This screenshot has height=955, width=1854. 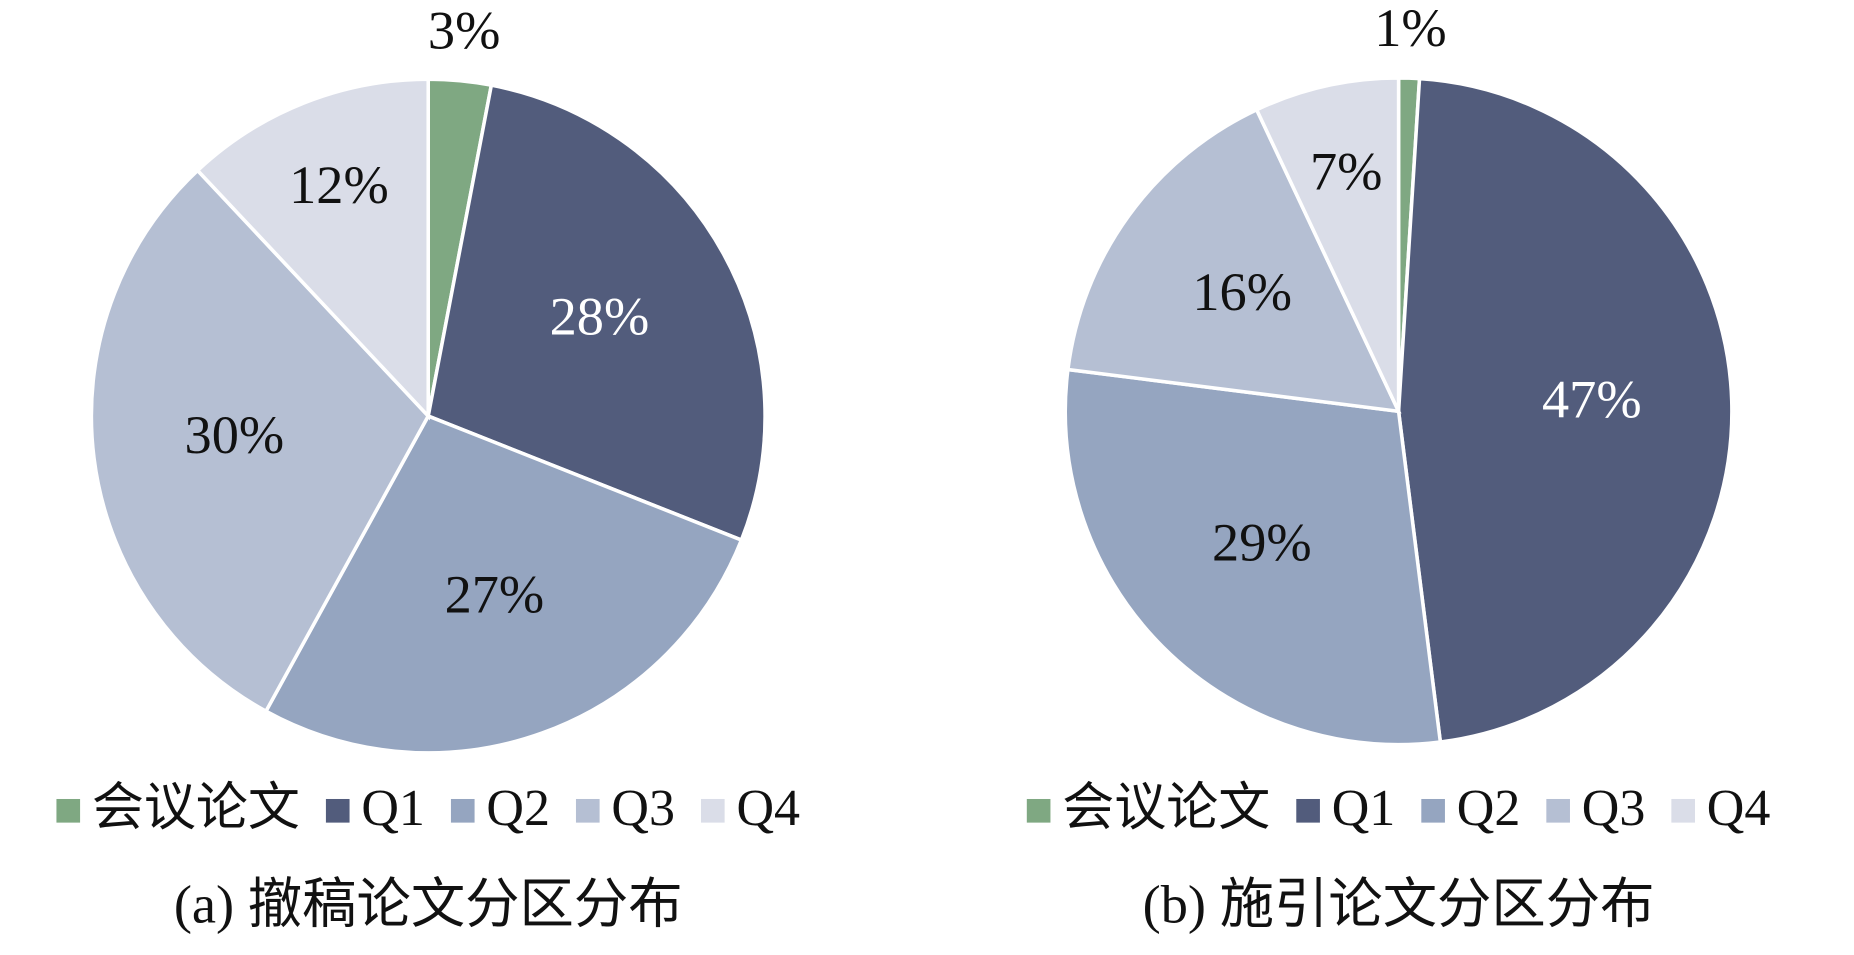 What do you see at coordinates (1592, 400) in the screenshot?
I see `slice-label: 47%` at bounding box center [1592, 400].